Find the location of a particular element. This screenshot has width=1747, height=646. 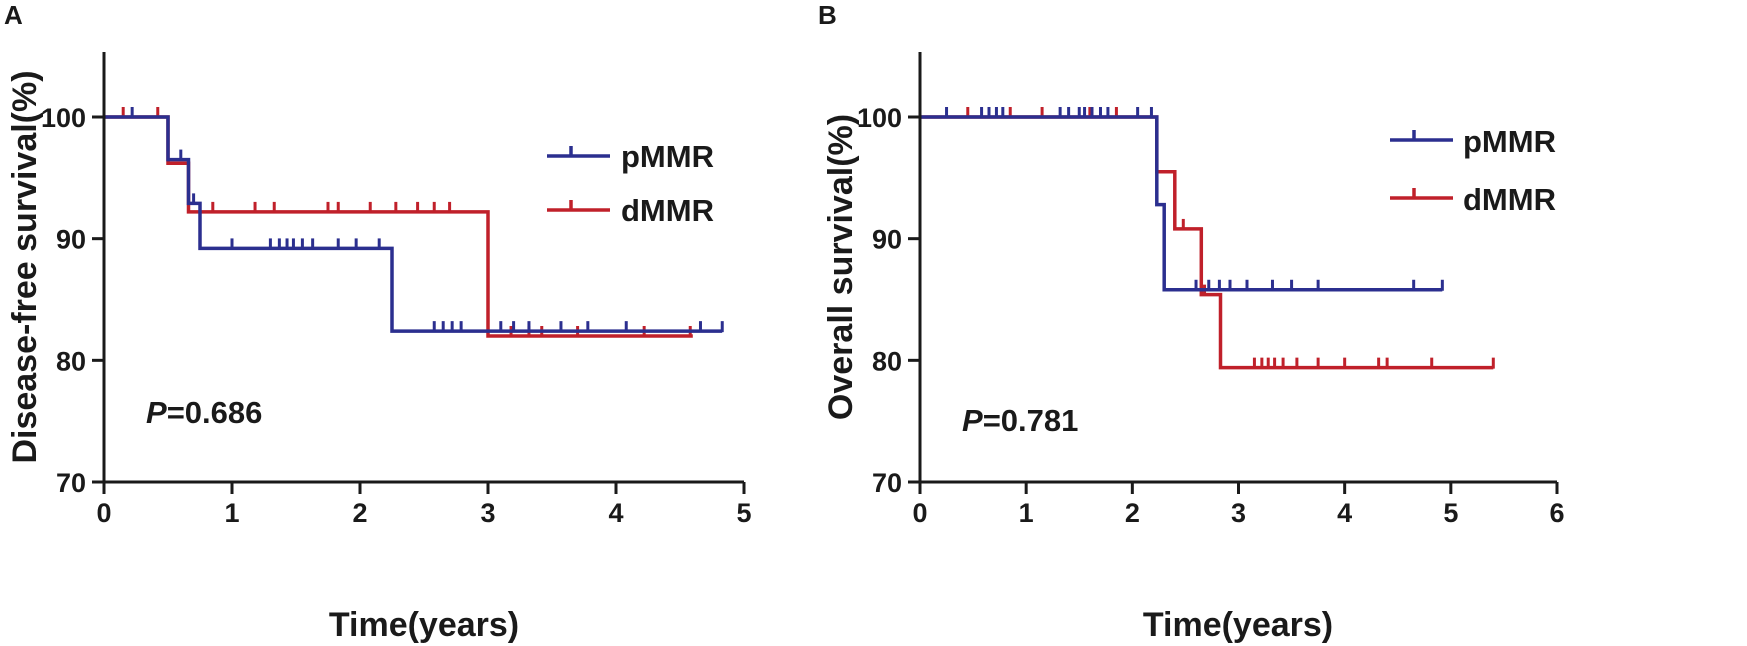

km-curve-pmmr-b is located at coordinates (1181, 203).